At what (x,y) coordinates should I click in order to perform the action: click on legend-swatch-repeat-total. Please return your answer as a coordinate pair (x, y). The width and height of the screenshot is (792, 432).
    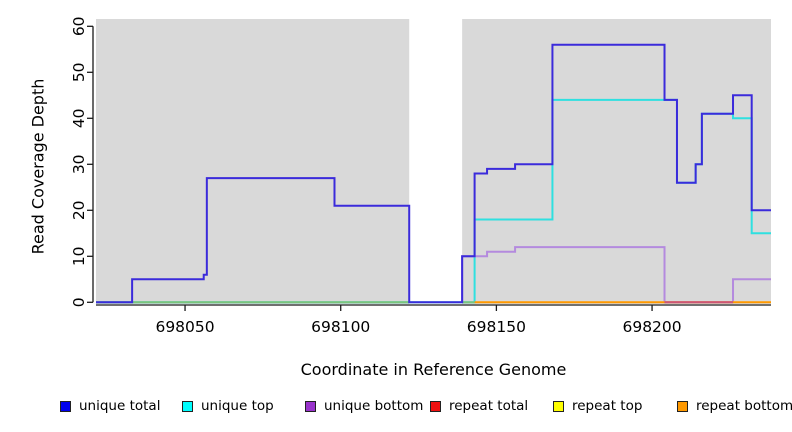
    Looking at the image, I should click on (435, 406).